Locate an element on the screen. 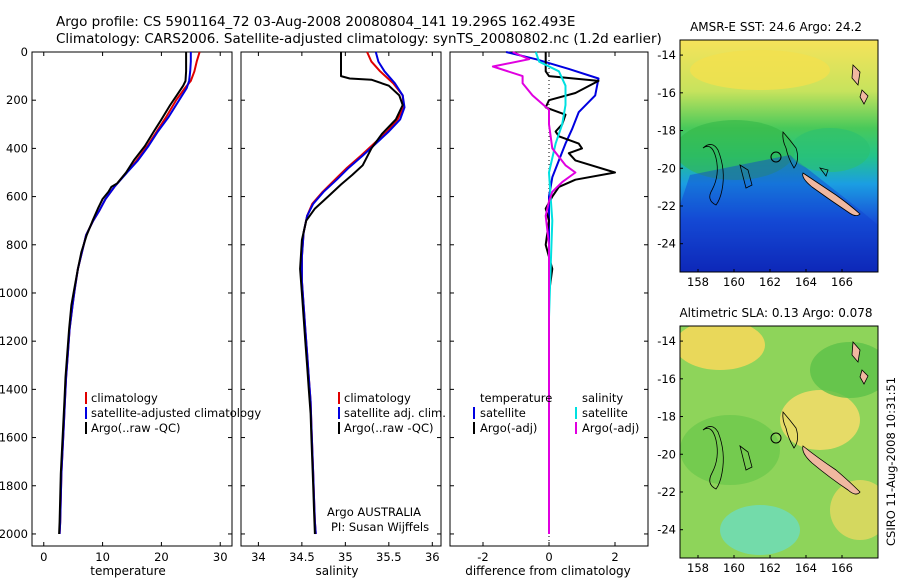 The width and height of the screenshot is (900, 580). sst-green-patch is located at coordinates (830, 150).